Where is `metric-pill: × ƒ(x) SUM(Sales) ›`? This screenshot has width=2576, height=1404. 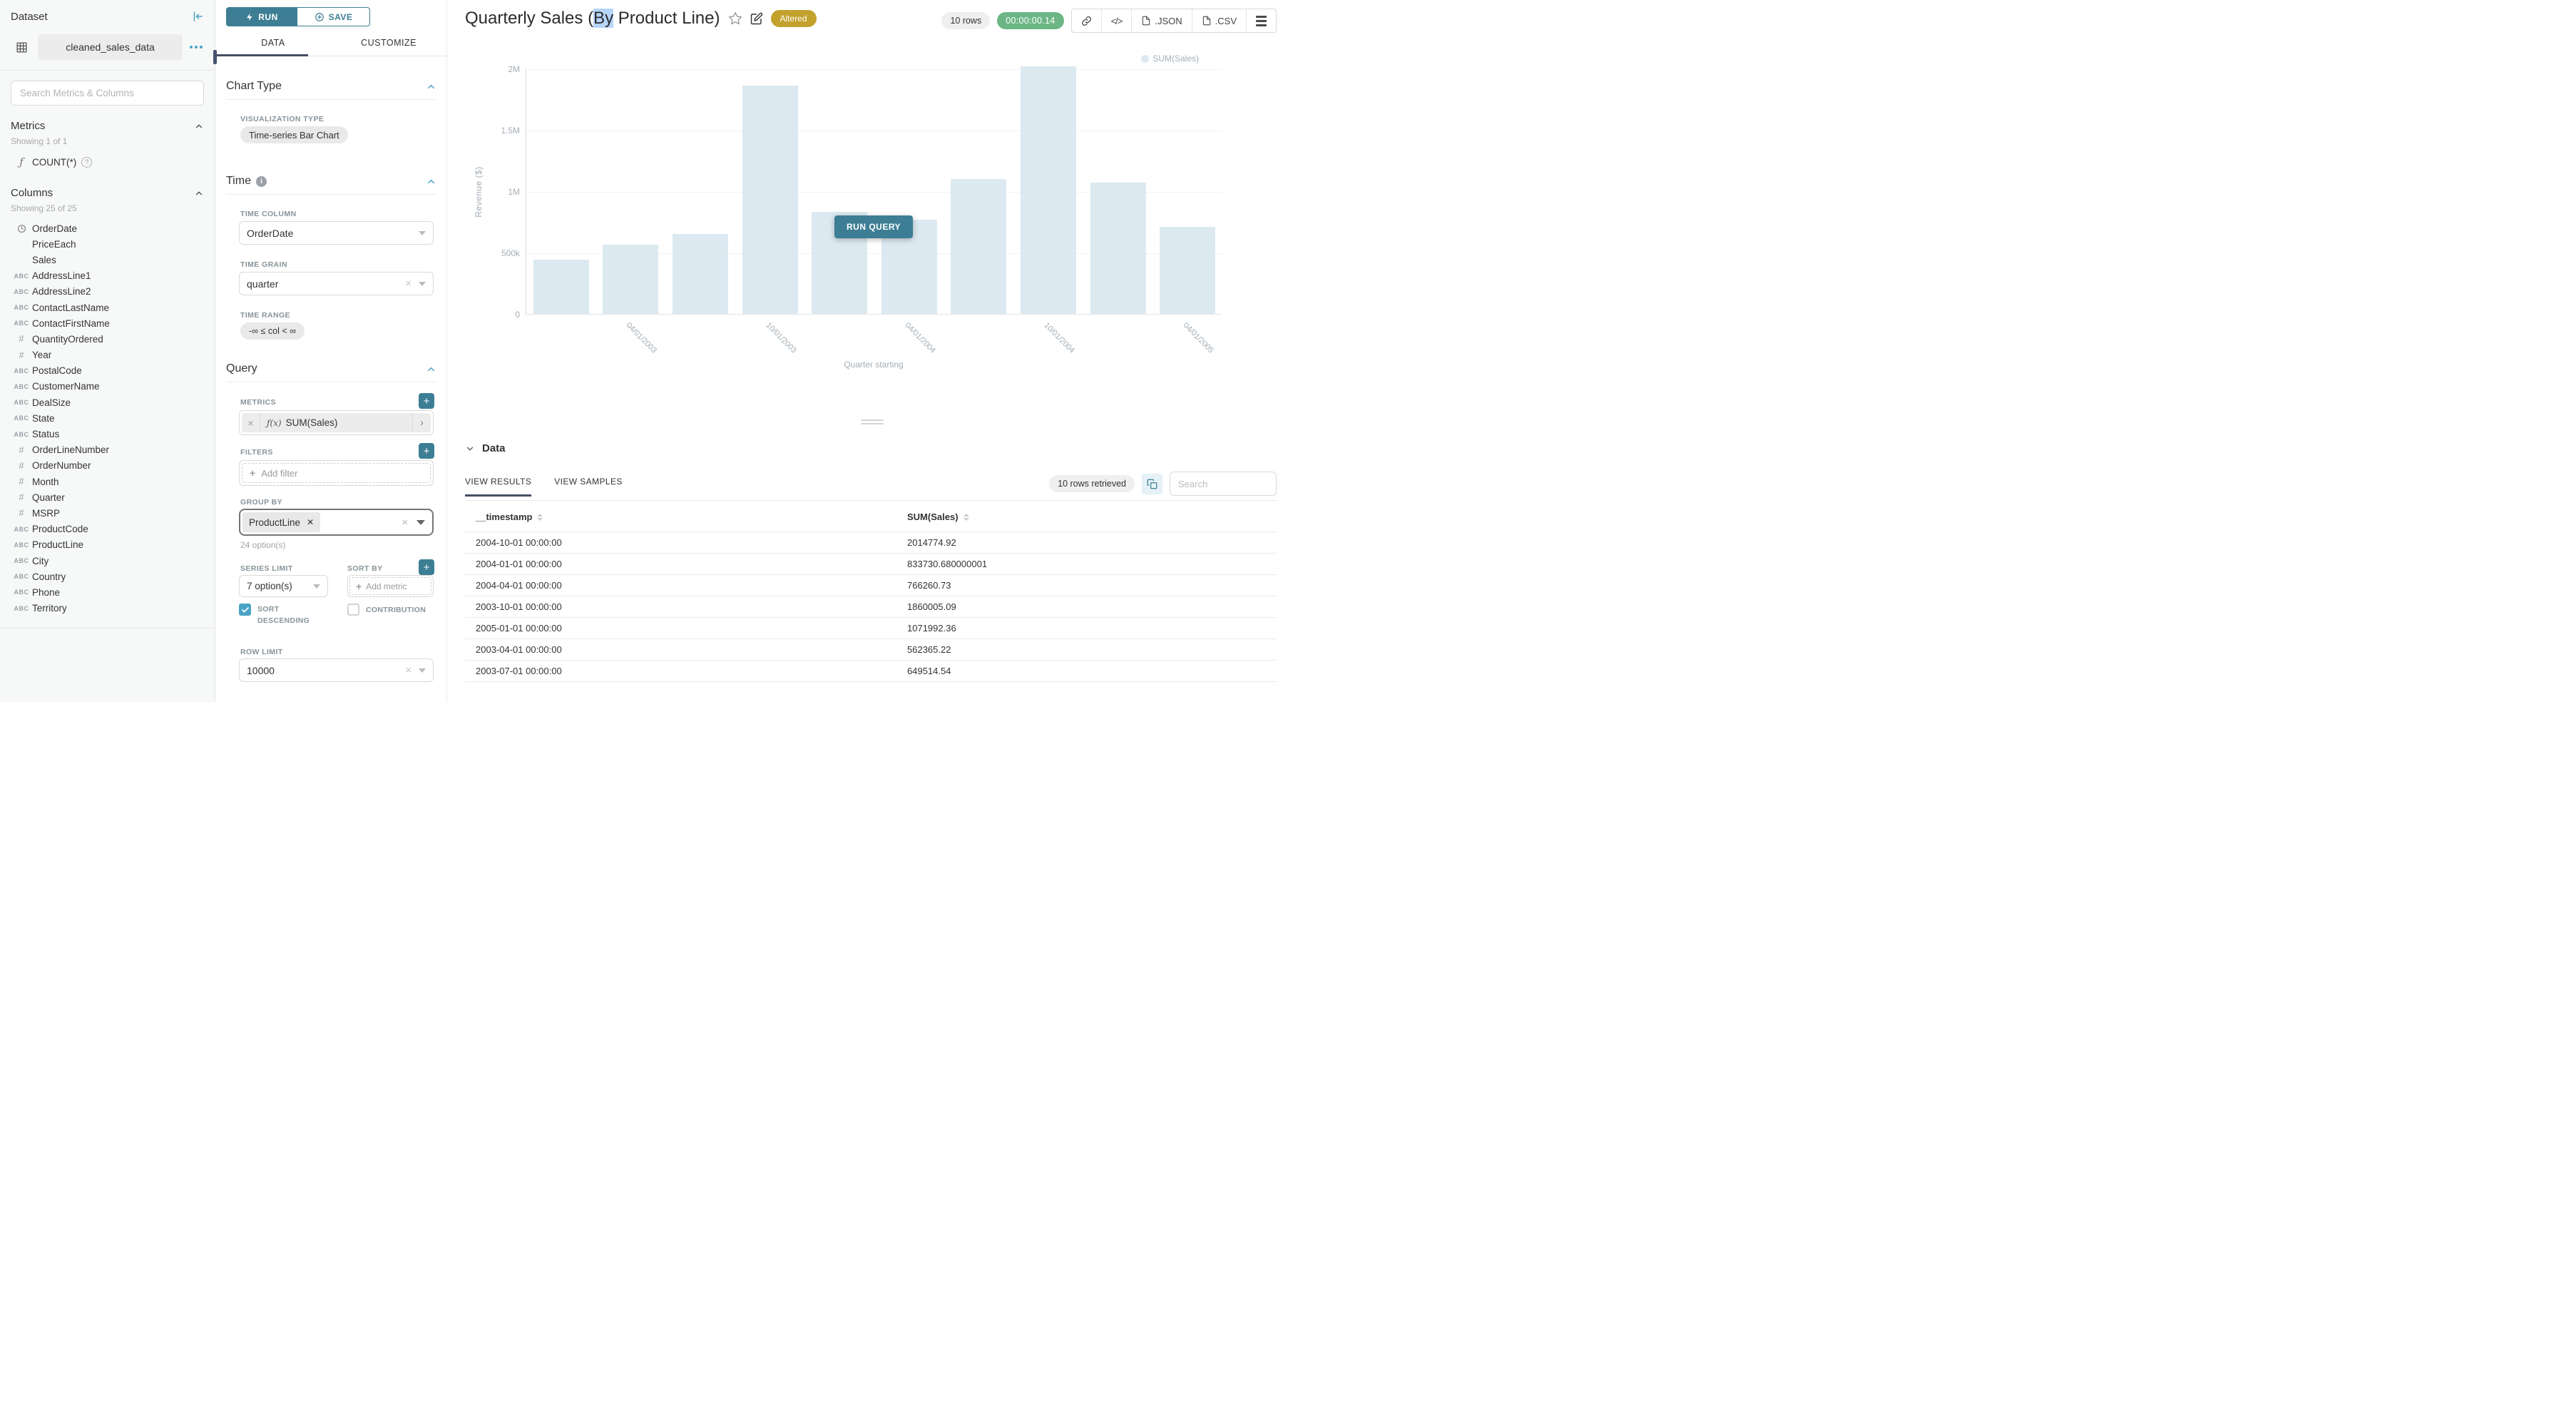 metric-pill: × ƒ(x) SUM(Sales) › is located at coordinates (336, 422).